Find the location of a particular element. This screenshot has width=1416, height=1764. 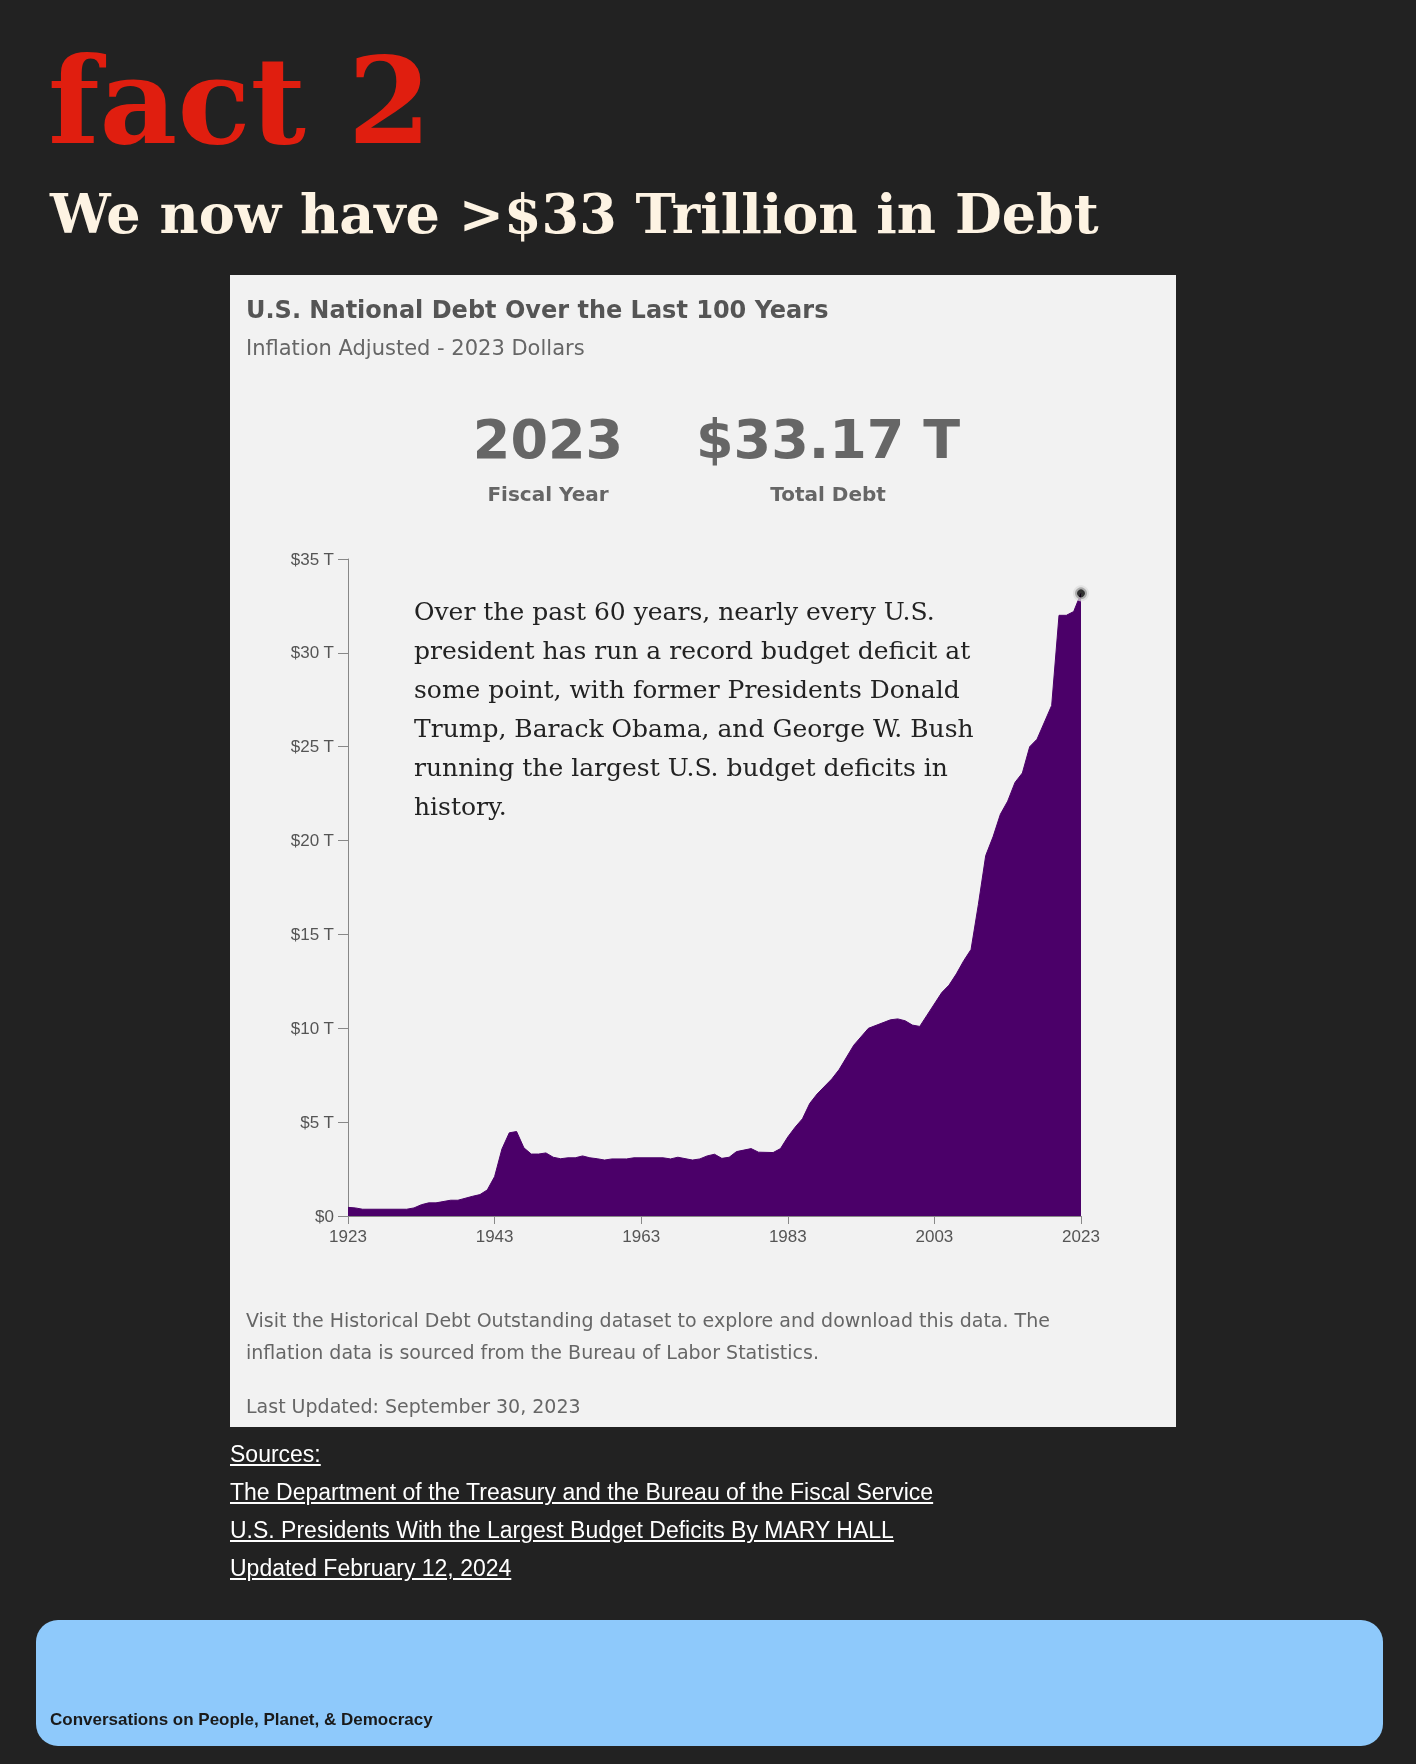

chart-subtitle: Inflation Adjusted - 2023 Dollars is located at coordinates (415, 348).